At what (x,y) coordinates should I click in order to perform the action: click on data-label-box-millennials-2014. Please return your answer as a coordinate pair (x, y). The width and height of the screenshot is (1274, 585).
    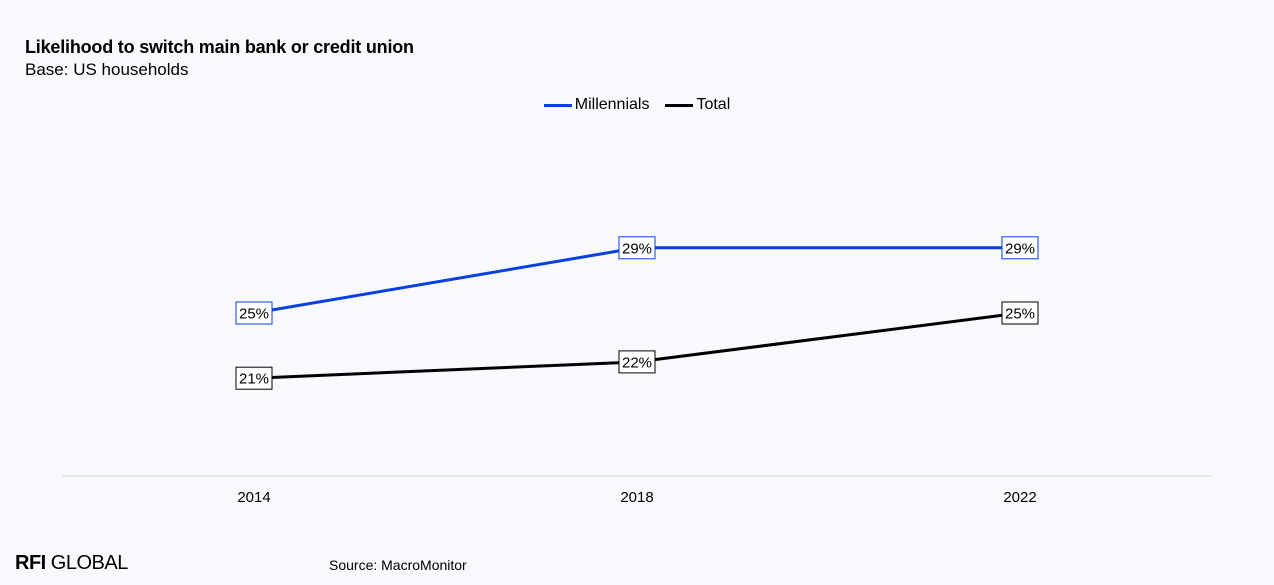
    Looking at the image, I should click on (254, 313).